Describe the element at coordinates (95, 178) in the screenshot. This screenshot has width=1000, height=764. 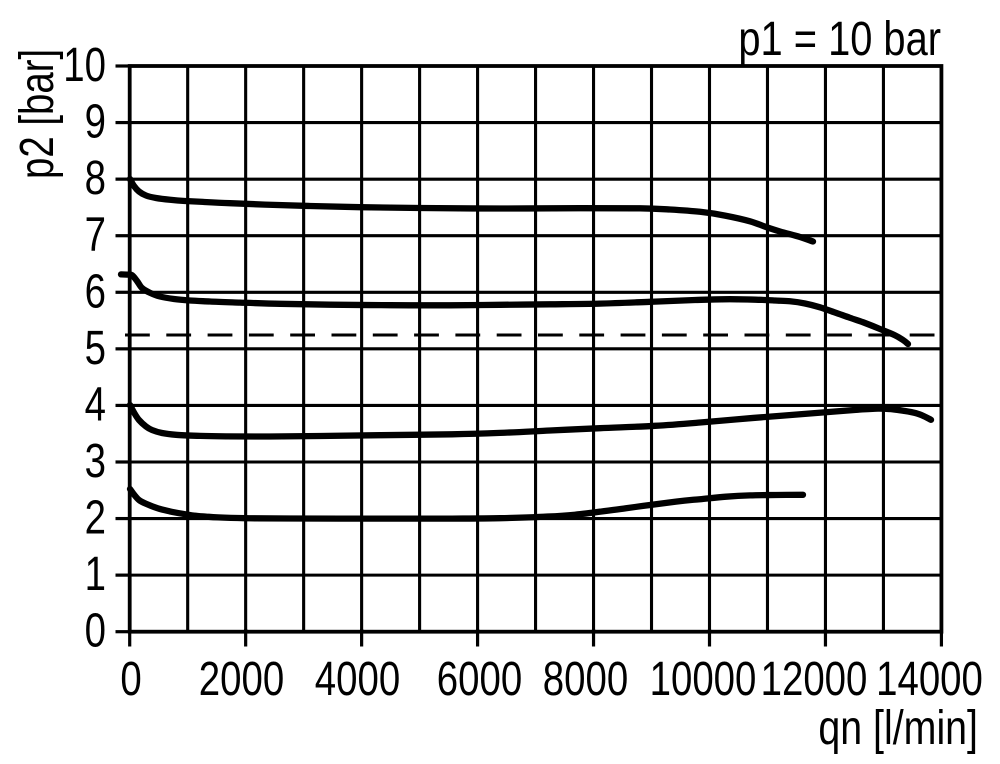
I see `svg-text: 8` at that location.